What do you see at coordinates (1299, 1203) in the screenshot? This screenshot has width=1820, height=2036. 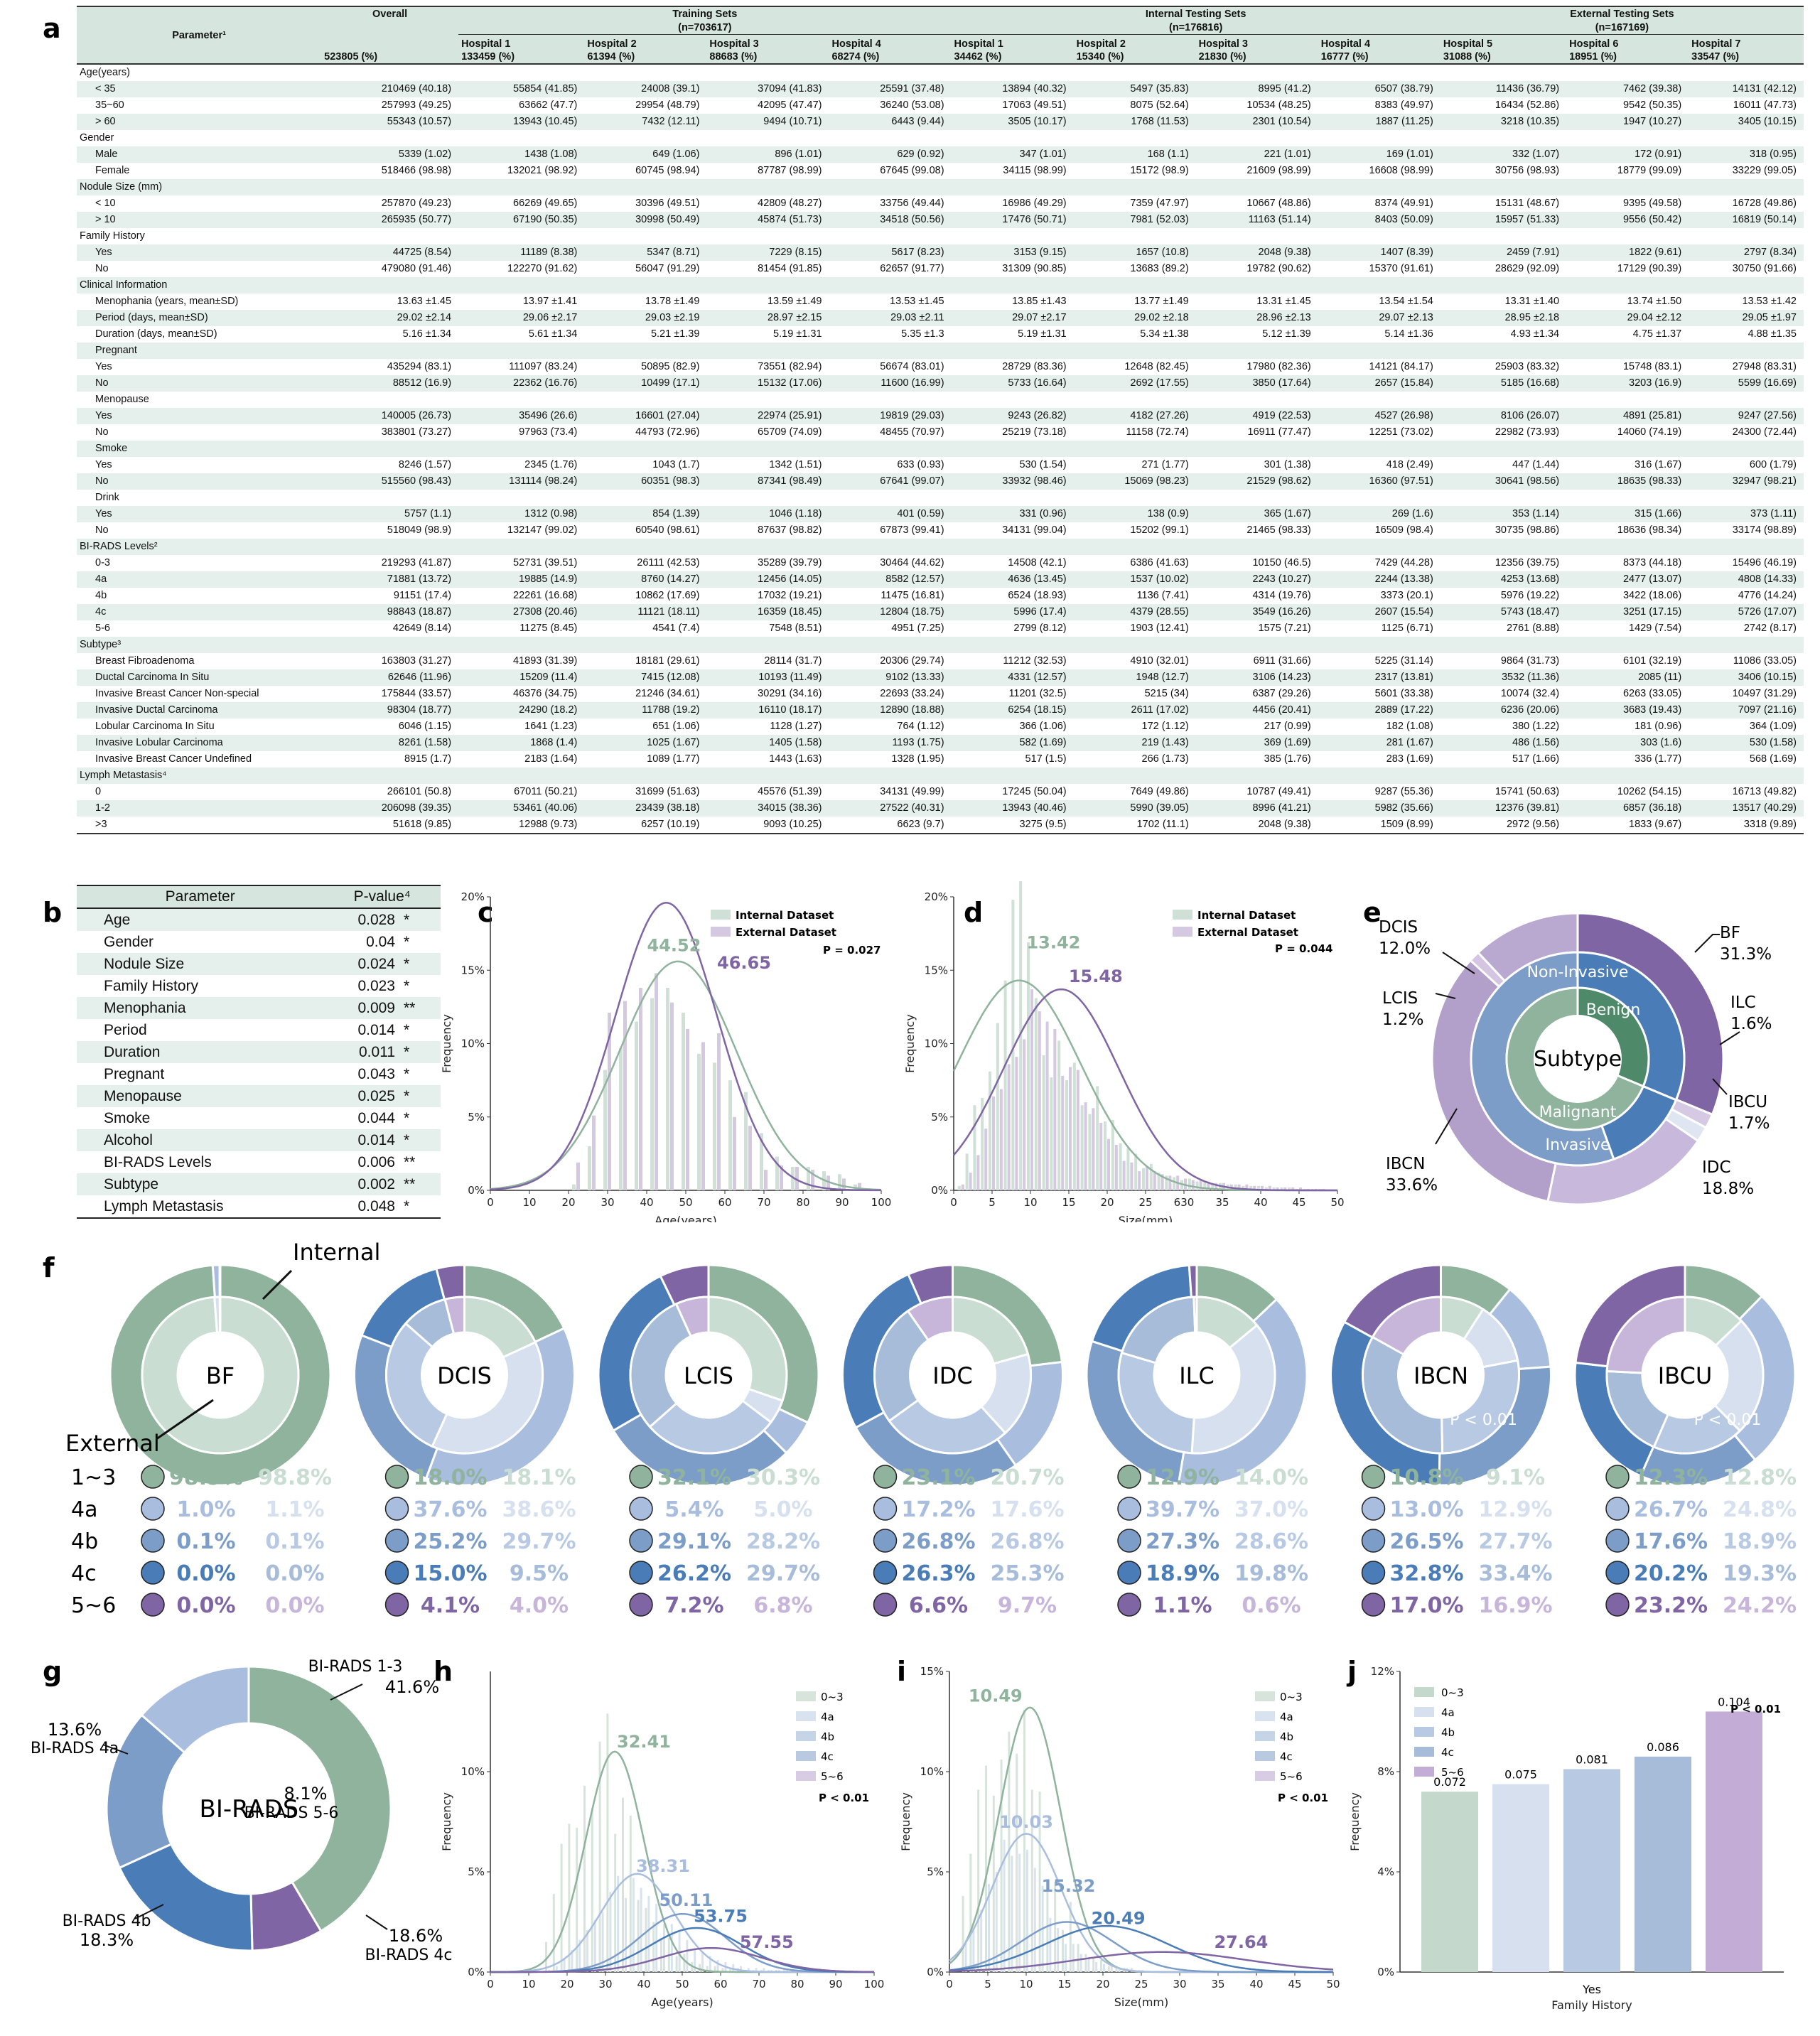 I see `x-tick-label: 45` at bounding box center [1299, 1203].